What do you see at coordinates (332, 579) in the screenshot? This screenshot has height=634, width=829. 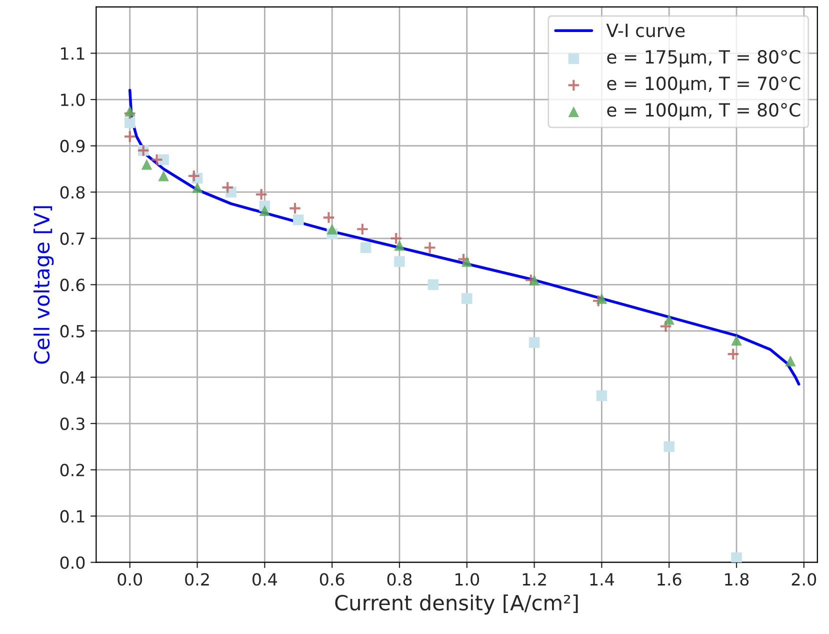 I see `x-tick-label: 0.6` at bounding box center [332, 579].